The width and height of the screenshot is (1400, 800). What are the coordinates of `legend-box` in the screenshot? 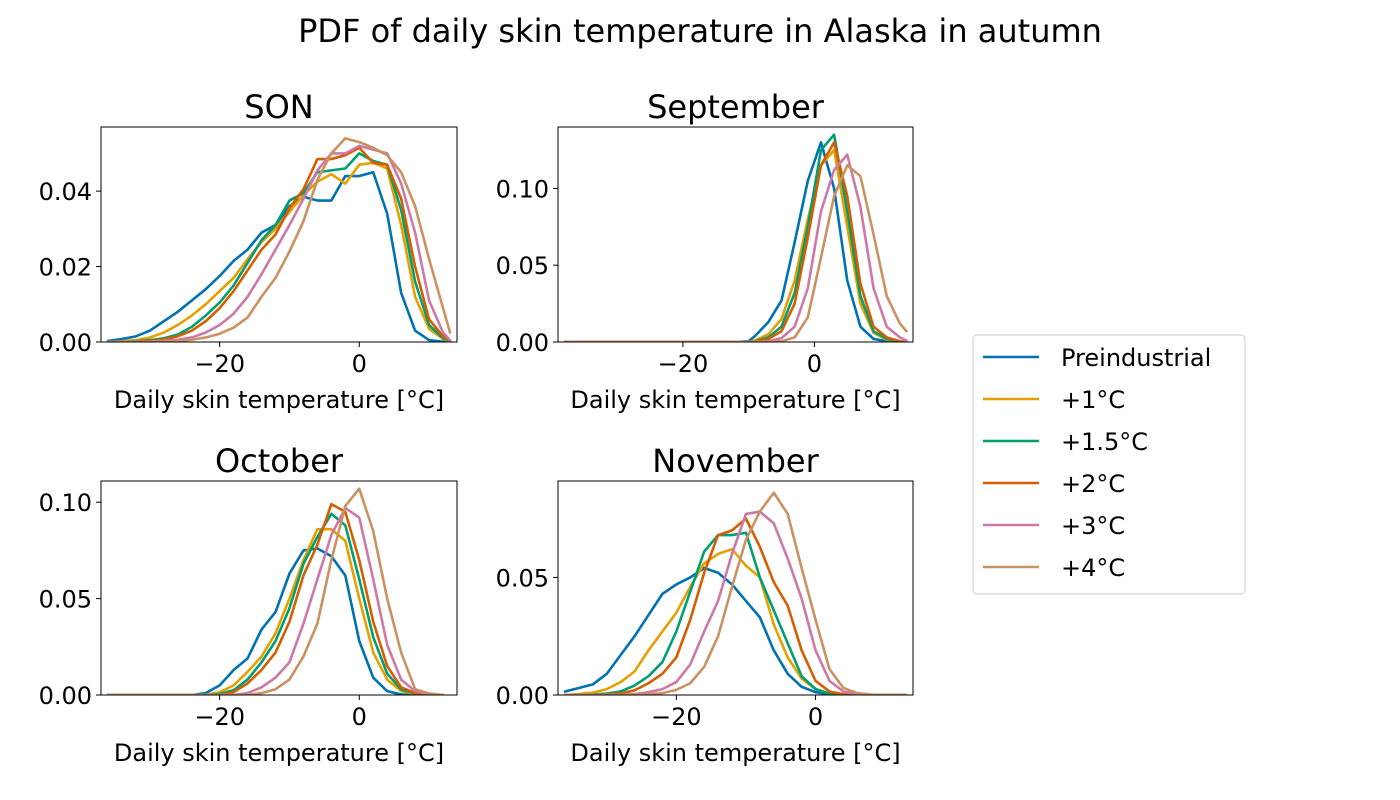 It's located at (1109, 464).